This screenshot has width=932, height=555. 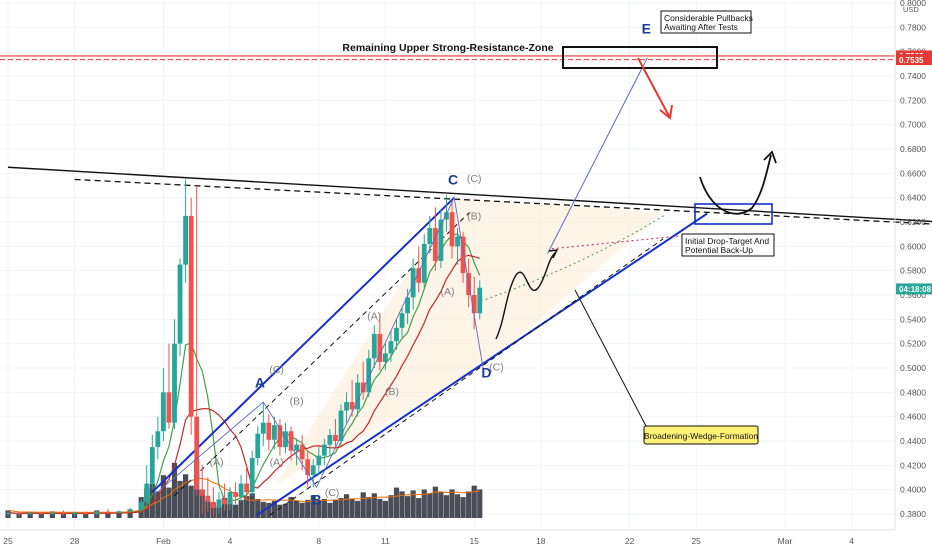 I want to click on time-tick-label: 8, so click(x=318, y=541).